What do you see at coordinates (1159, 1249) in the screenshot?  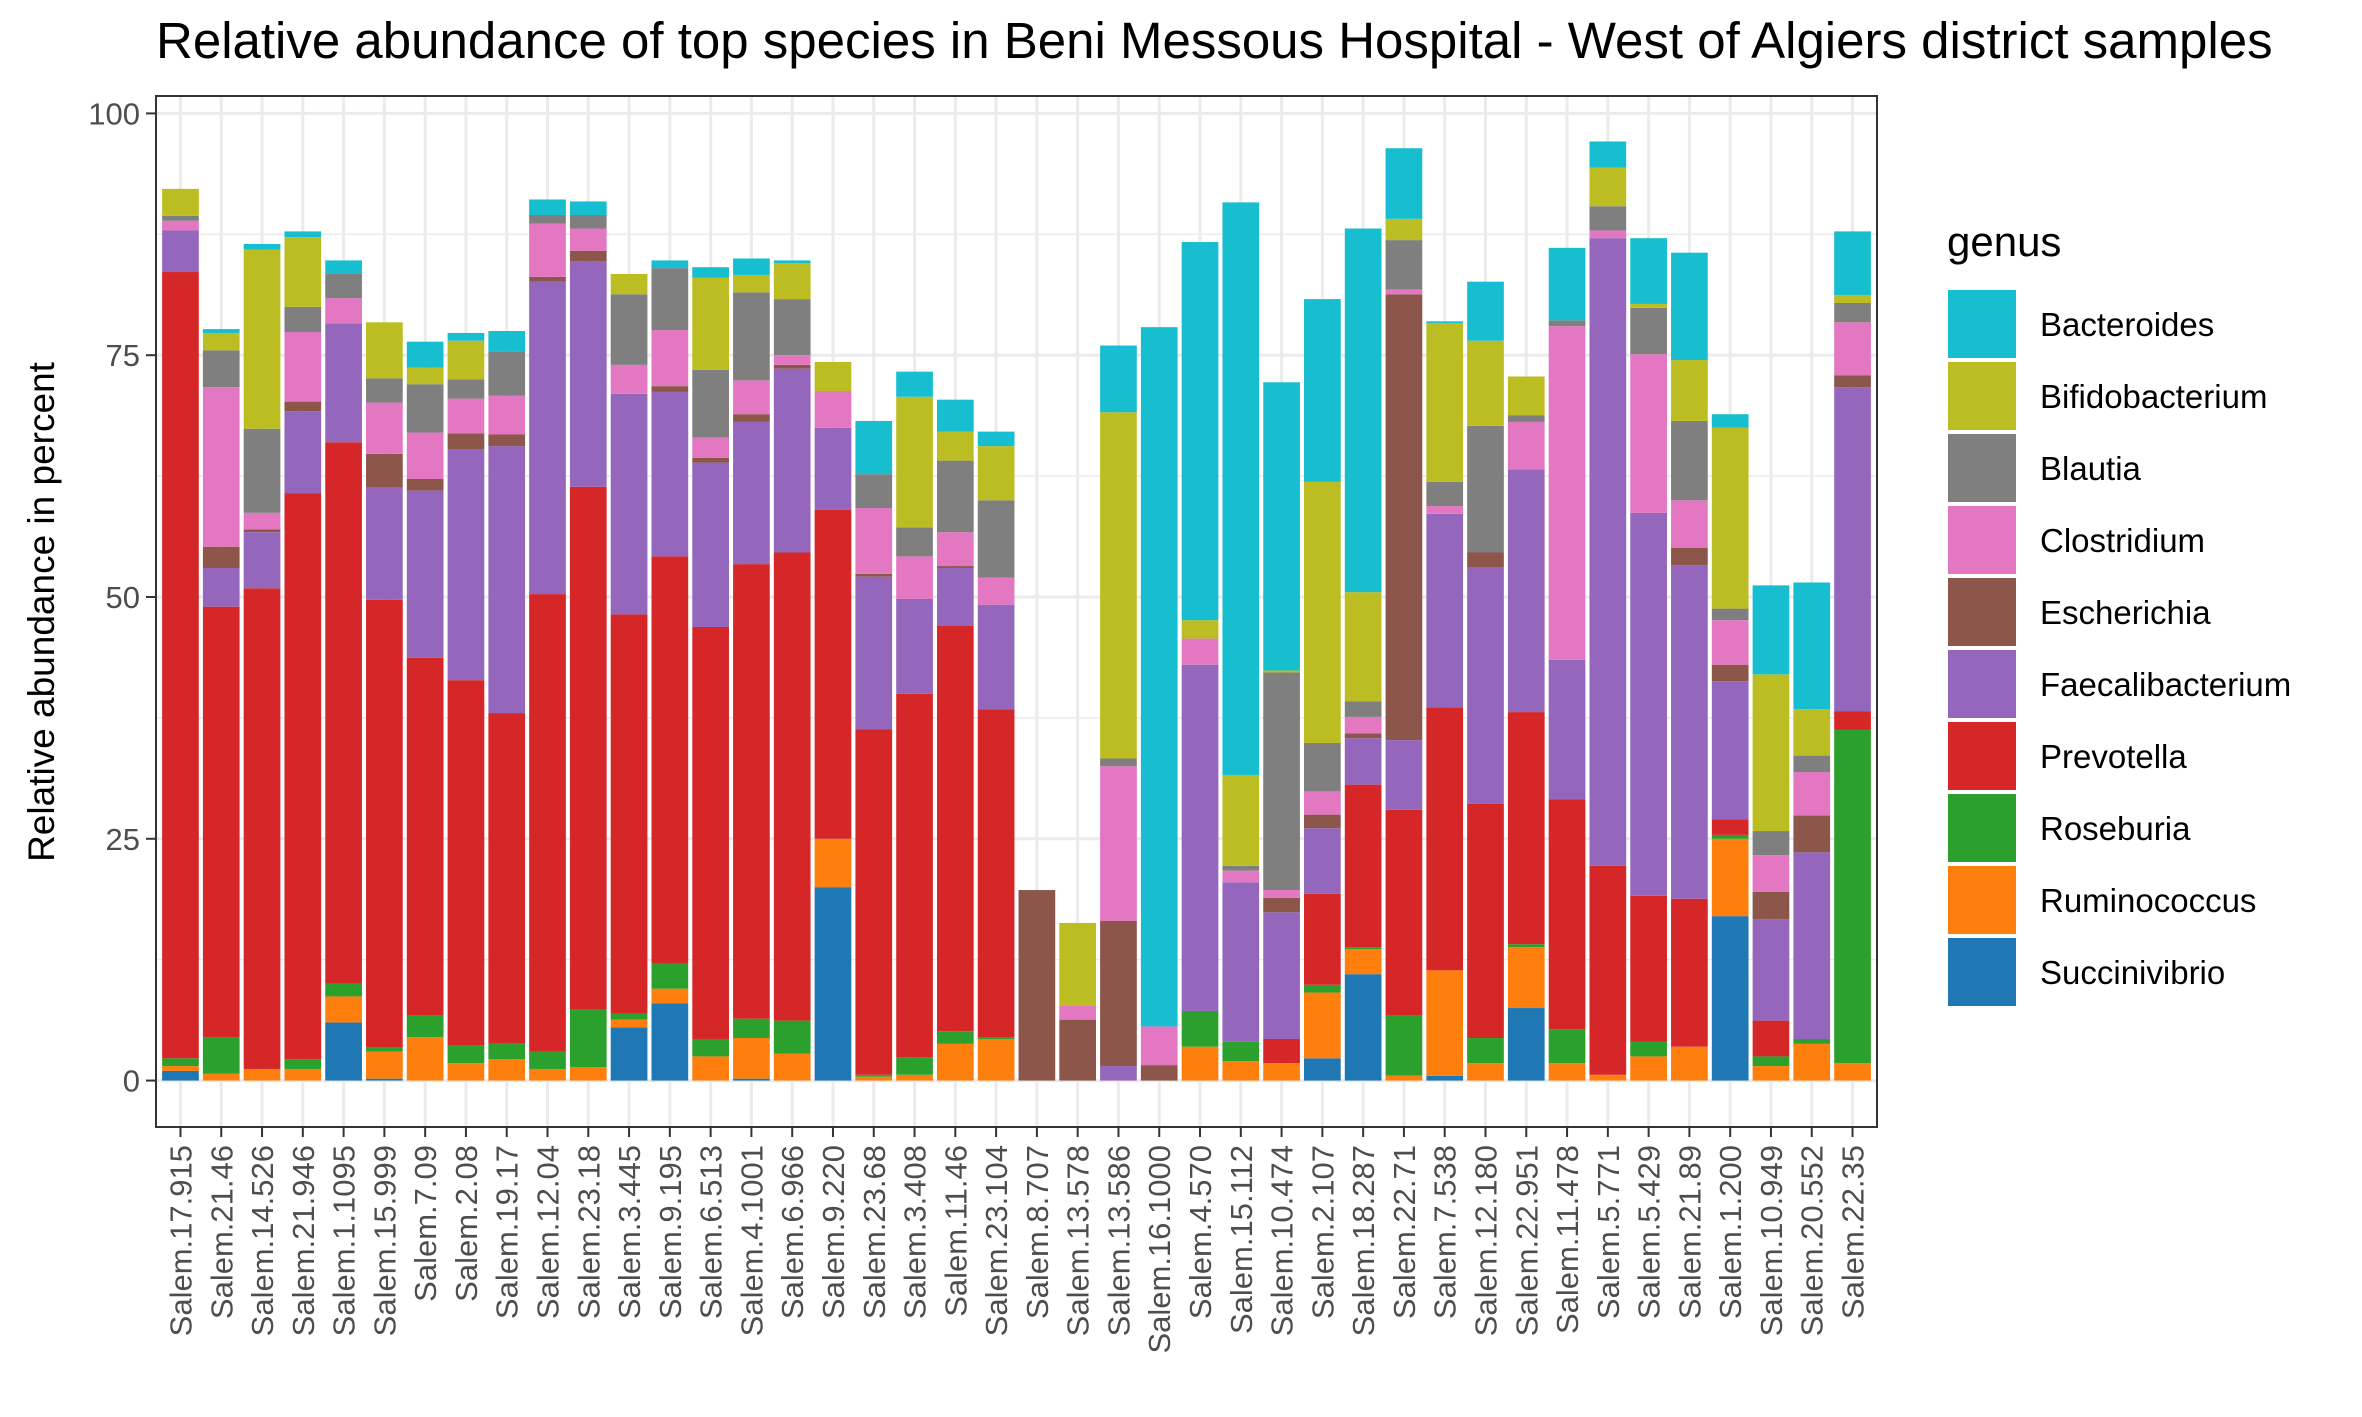 I see `x-tick-label: Salem.16.1000` at bounding box center [1159, 1249].